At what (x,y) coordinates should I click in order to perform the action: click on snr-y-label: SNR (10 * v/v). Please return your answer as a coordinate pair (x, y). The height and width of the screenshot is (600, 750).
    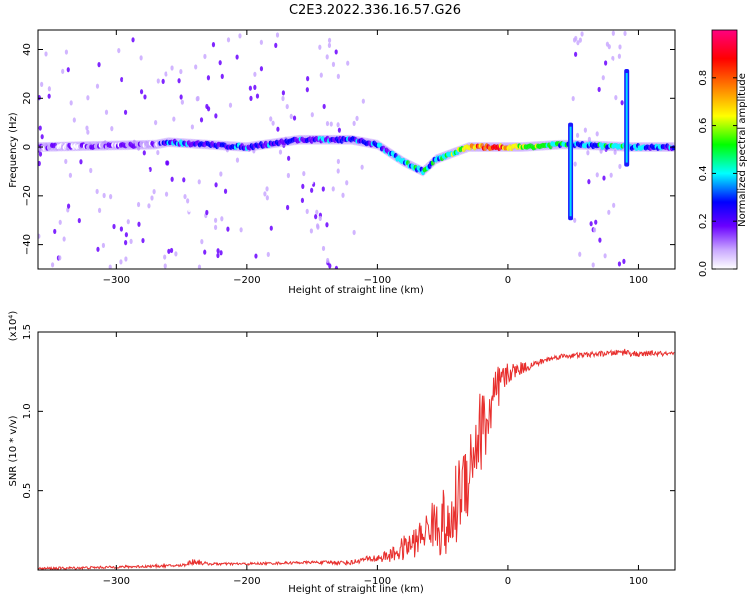
    Looking at the image, I should click on (13, 450).